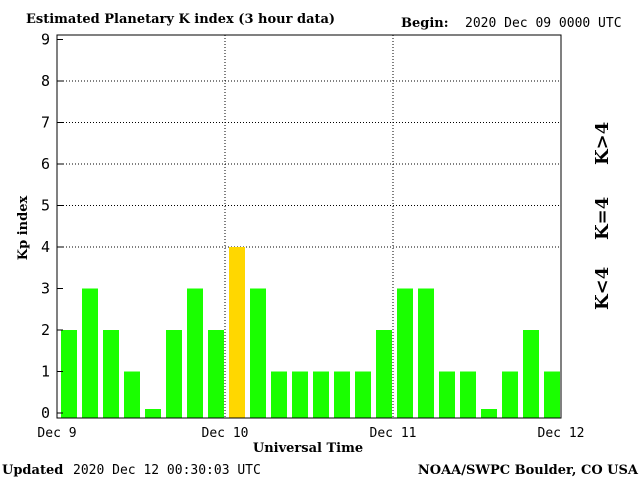 The width and height of the screenshot is (640, 480). I want to click on y-tick-label: 9, so click(45, 40).